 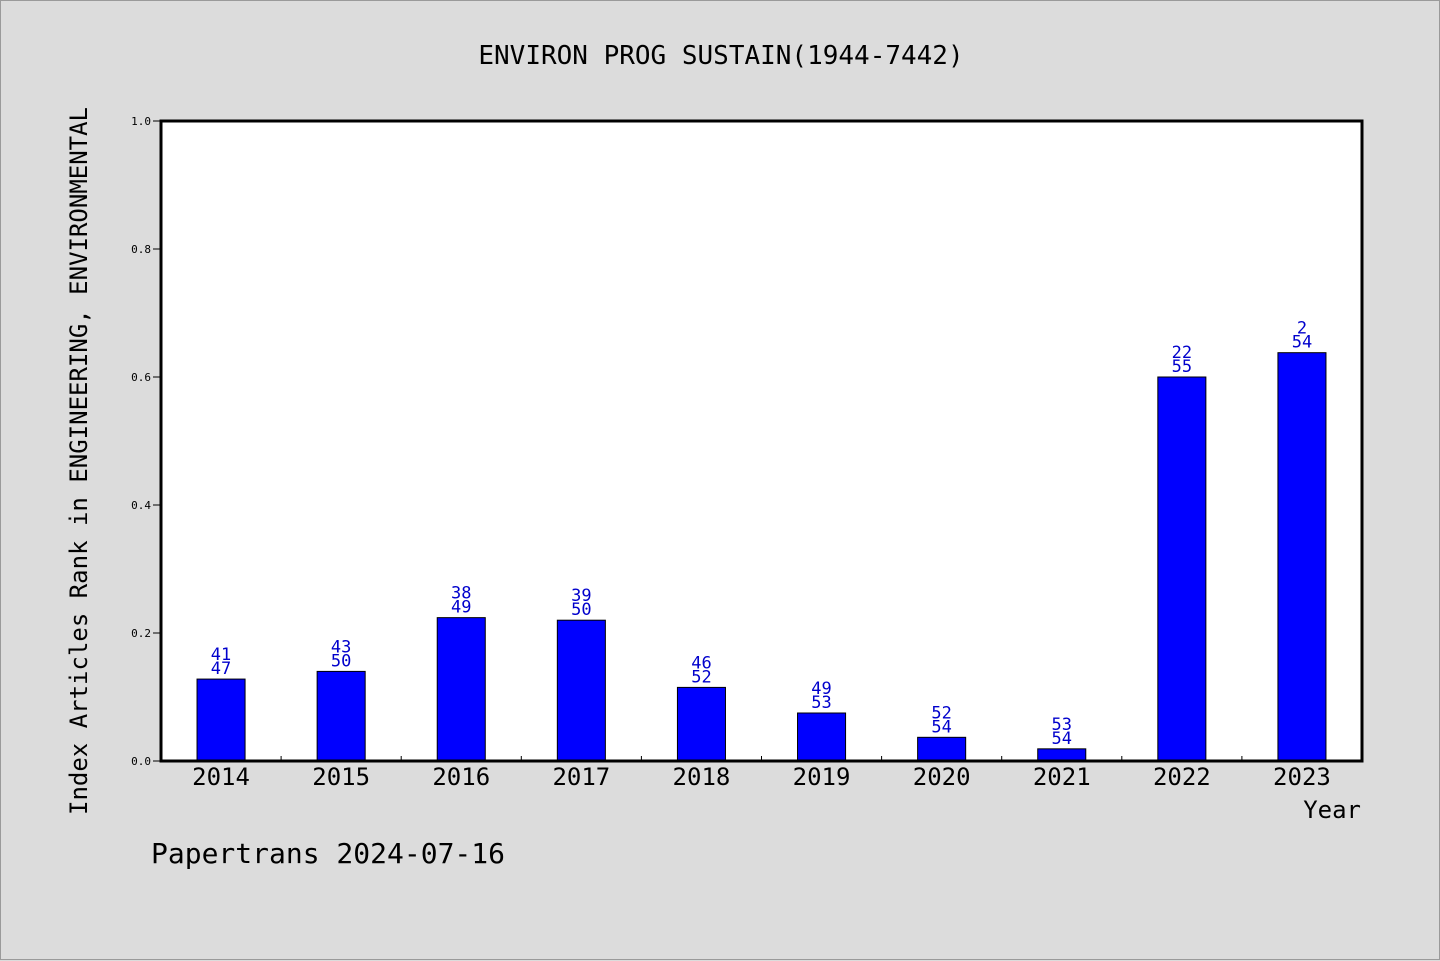 I want to click on data-label-bottom: 55, so click(x=1182, y=367).